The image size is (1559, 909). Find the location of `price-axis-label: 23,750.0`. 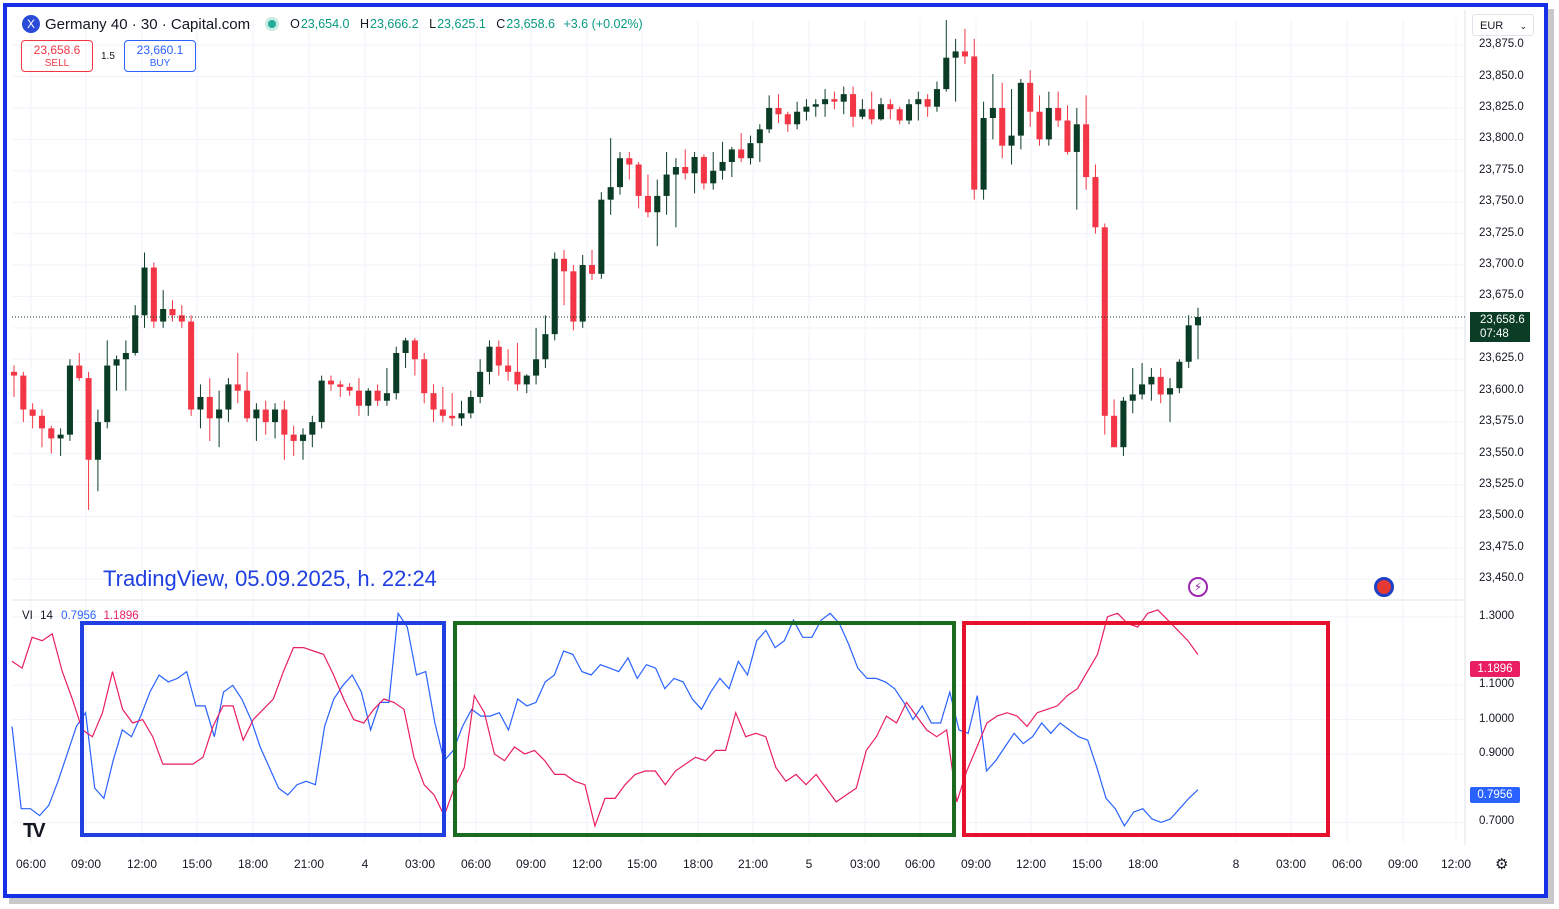

price-axis-label: 23,750.0 is located at coordinates (1501, 201).